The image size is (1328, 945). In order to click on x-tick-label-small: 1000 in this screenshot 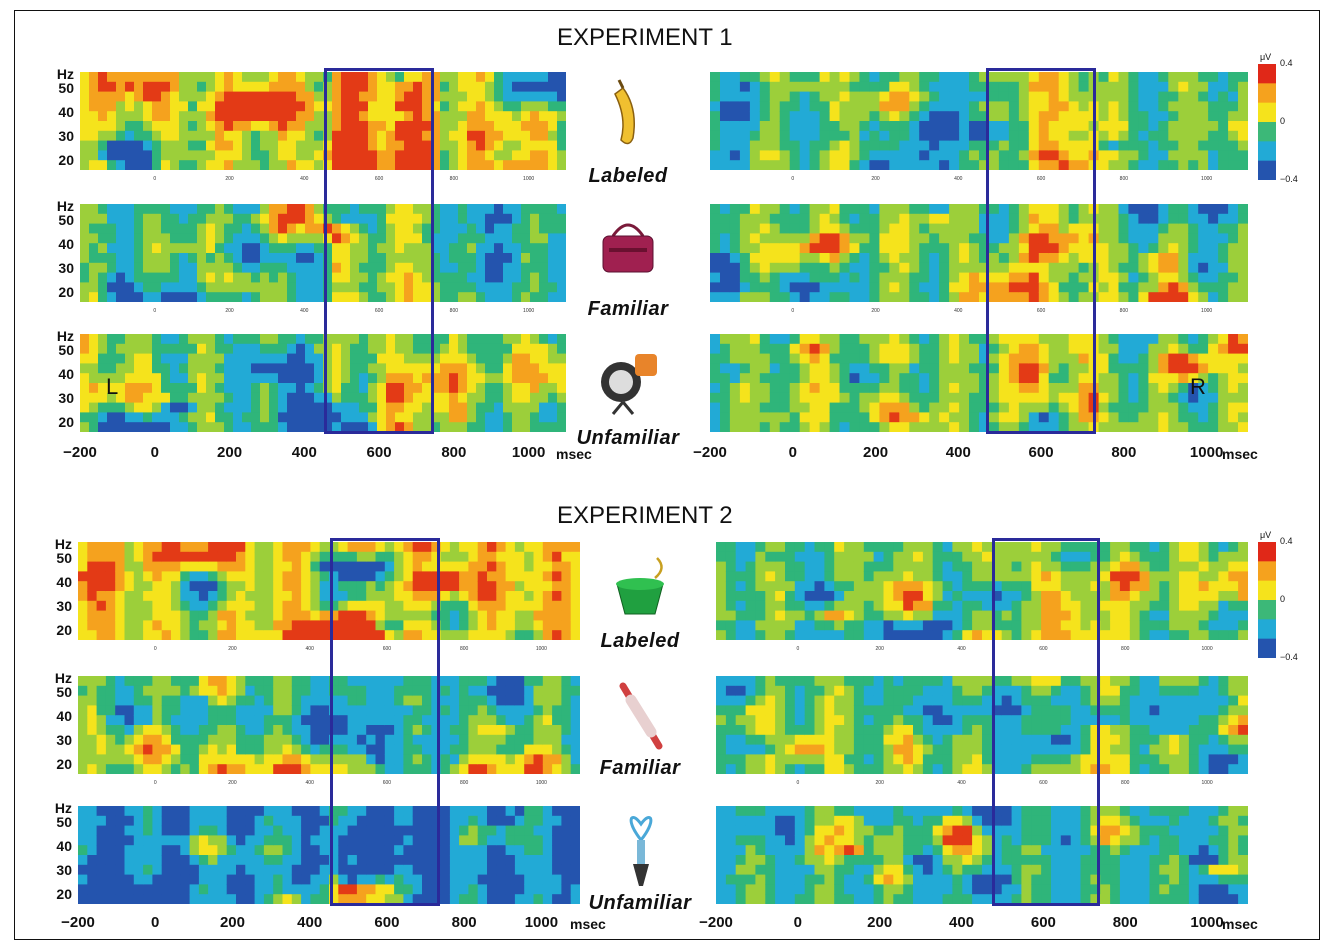, I will do `click(541, 649)`.